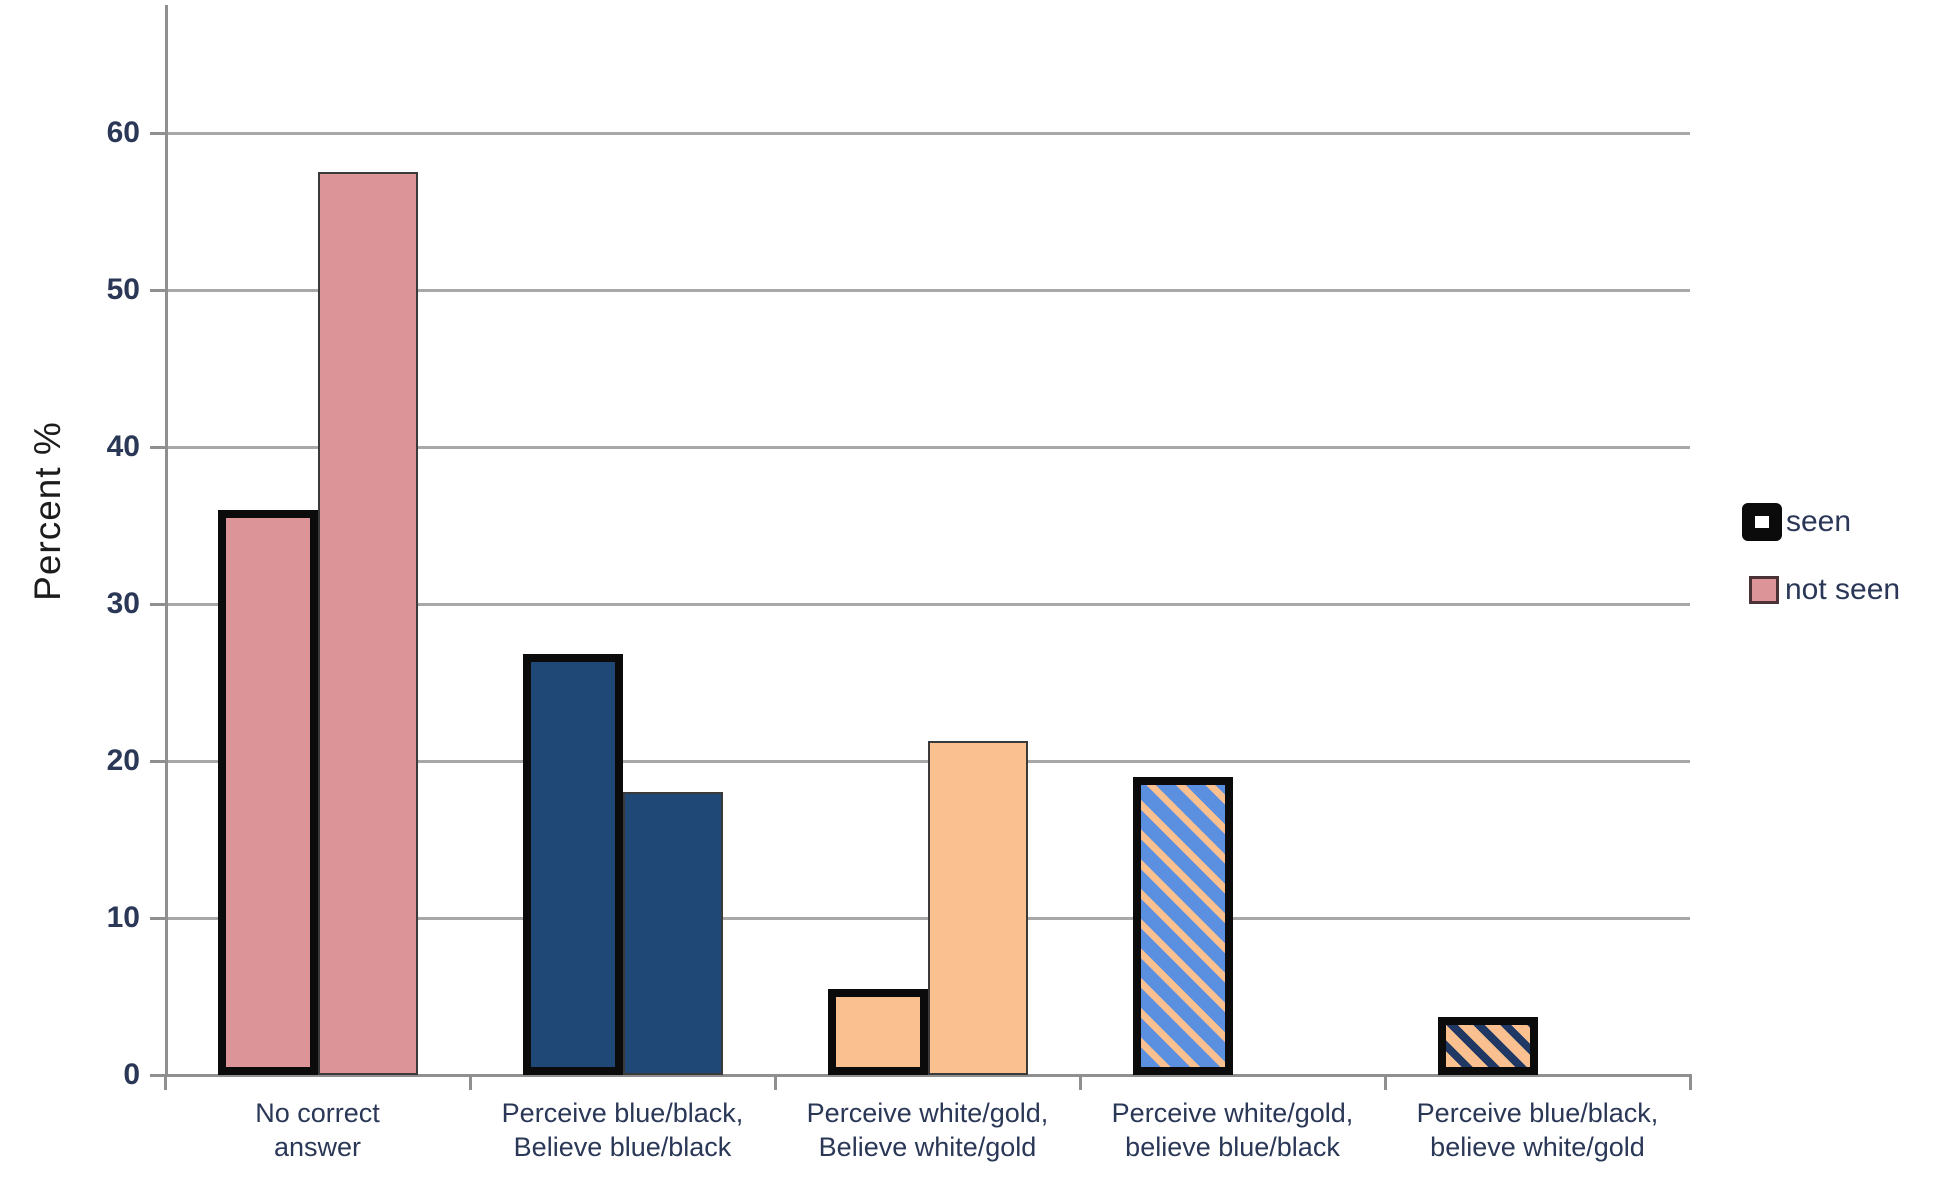 This screenshot has height=1201, width=1933. Describe the element at coordinates (672, 933) in the screenshot. I see `bar-not-seen-cat1` at that location.